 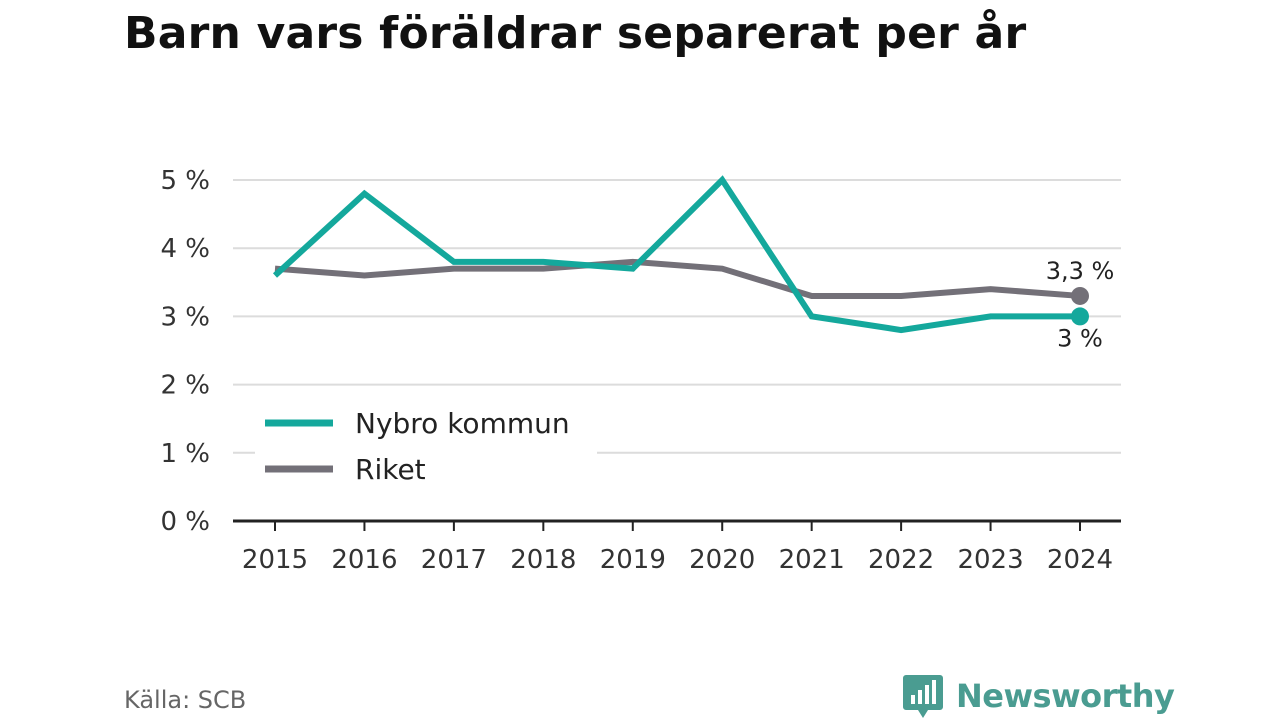 What do you see at coordinates (185, 386) in the screenshot?
I see `y-tick-label: 2 %` at bounding box center [185, 386].